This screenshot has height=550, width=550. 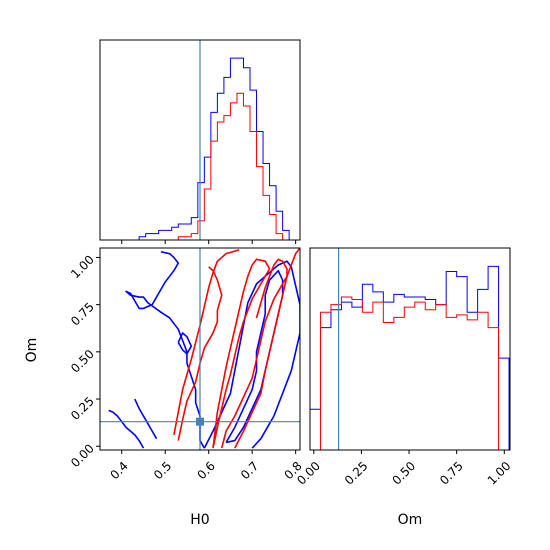 What do you see at coordinates (205, 470) in the screenshot?
I see `x-tick-label: 0.6` at bounding box center [205, 470].